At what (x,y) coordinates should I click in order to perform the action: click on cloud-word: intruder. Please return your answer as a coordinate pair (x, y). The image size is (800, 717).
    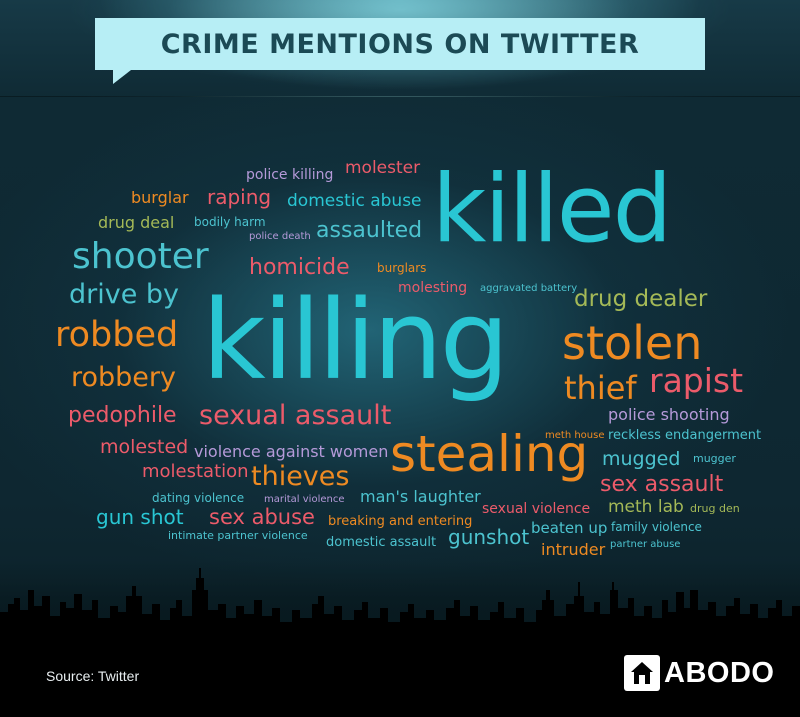
    Looking at the image, I should click on (573, 549).